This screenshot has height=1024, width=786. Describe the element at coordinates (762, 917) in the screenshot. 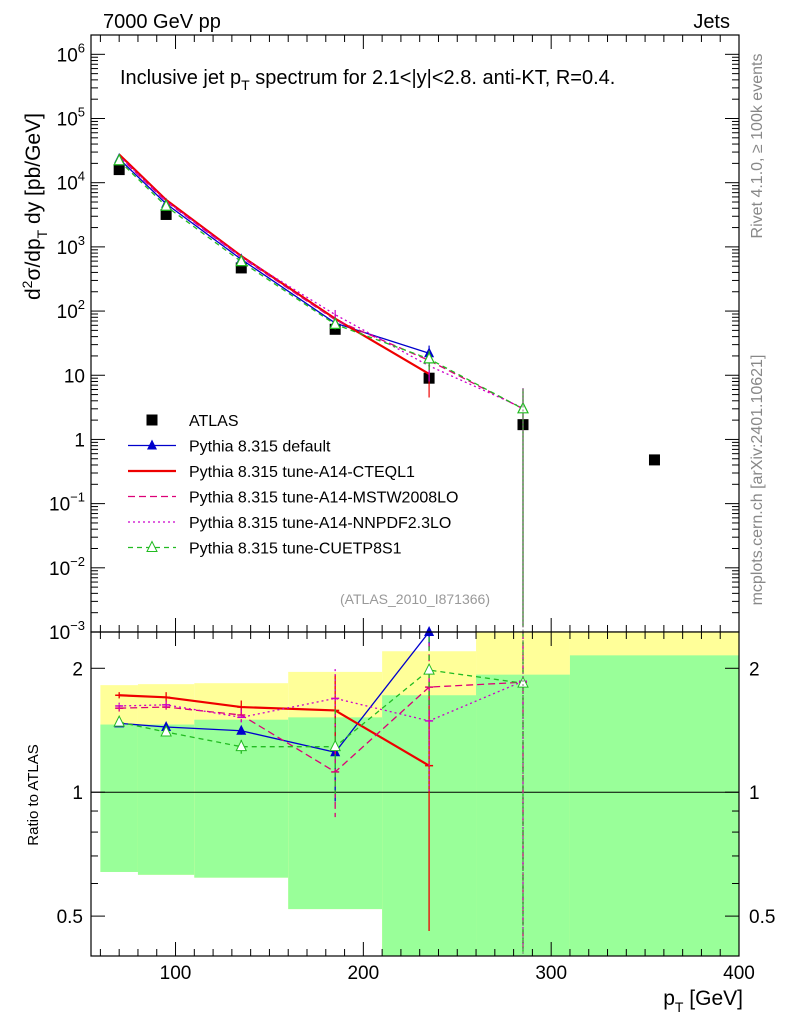

I see `ratio-y-tick-label-right: 0.5` at that location.